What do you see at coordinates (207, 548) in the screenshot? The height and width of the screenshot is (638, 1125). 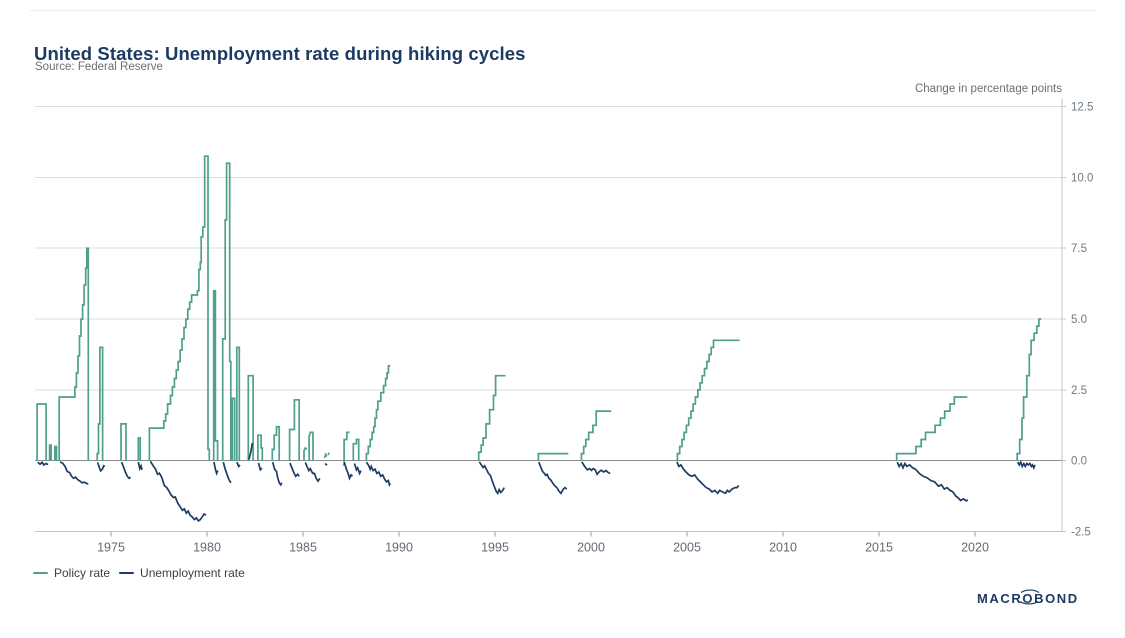 I see `svg-text: 1980` at bounding box center [207, 548].